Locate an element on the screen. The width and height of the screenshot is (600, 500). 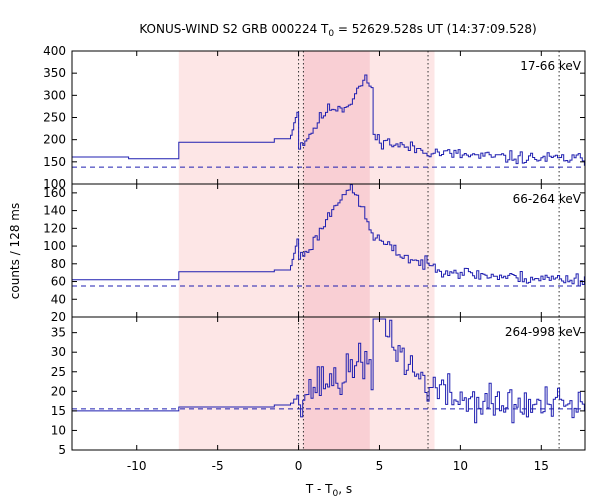
y-tick-label: 200 is located at coordinates (54, 140).